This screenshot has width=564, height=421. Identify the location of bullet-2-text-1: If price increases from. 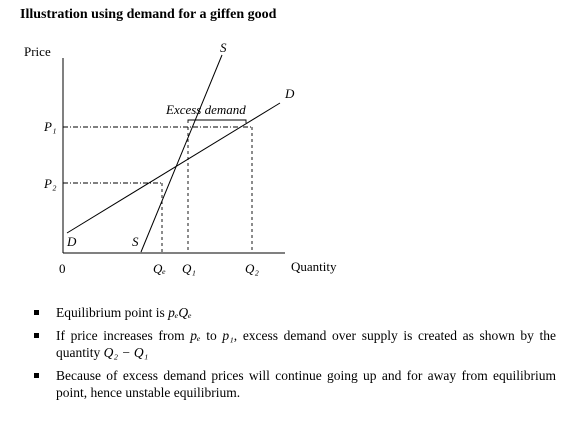
(123, 335).